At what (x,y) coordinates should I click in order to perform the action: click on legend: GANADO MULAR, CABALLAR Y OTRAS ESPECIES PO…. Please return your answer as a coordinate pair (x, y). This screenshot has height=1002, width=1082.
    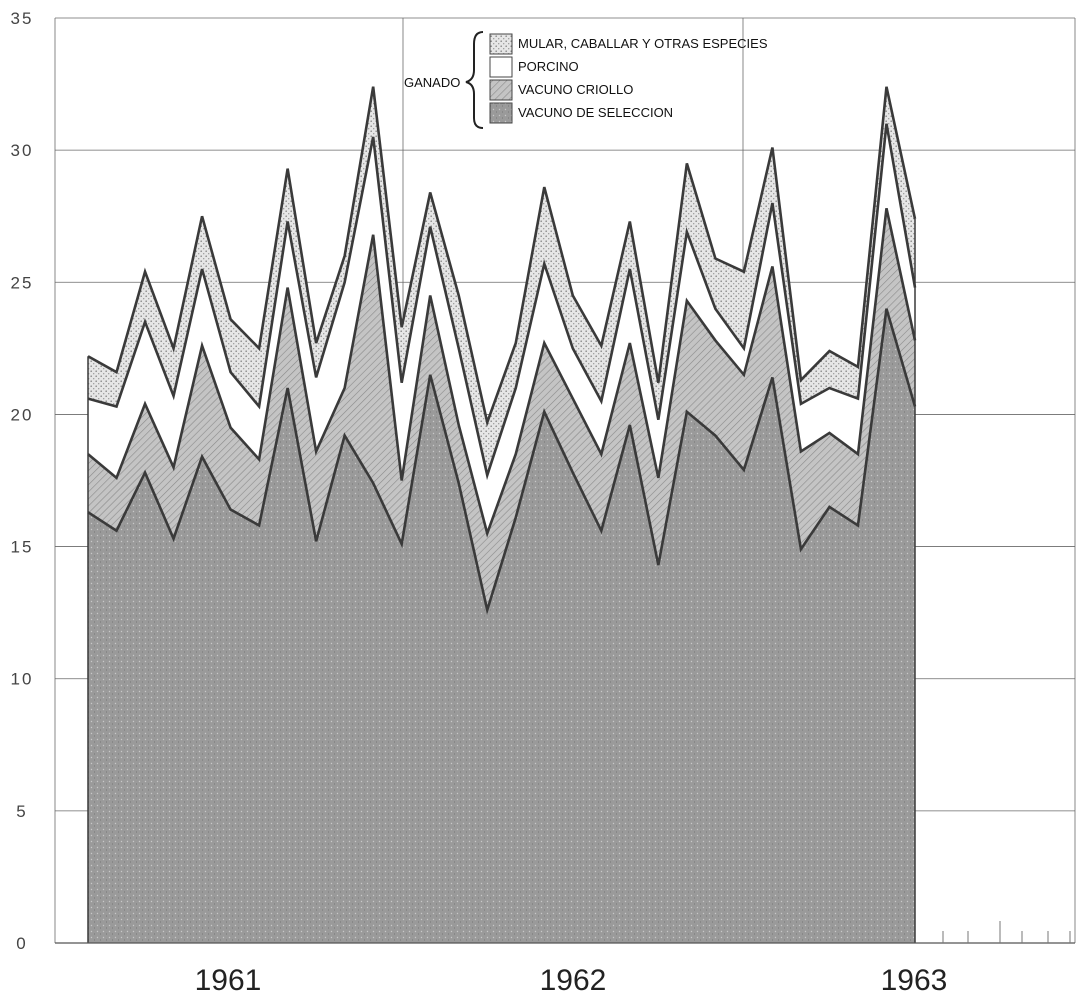
    Looking at the image, I should click on (586, 80).